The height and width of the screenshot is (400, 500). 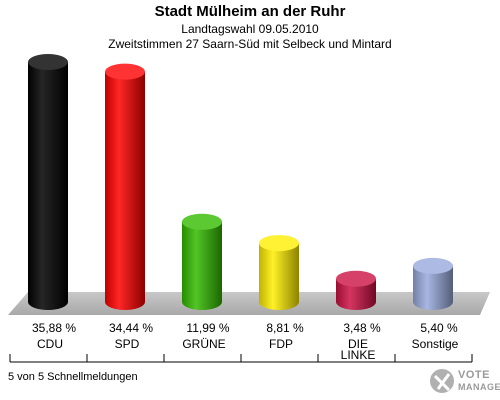 What do you see at coordinates (203, 344) in the screenshot?
I see `category-label: GRÜNE` at bounding box center [203, 344].